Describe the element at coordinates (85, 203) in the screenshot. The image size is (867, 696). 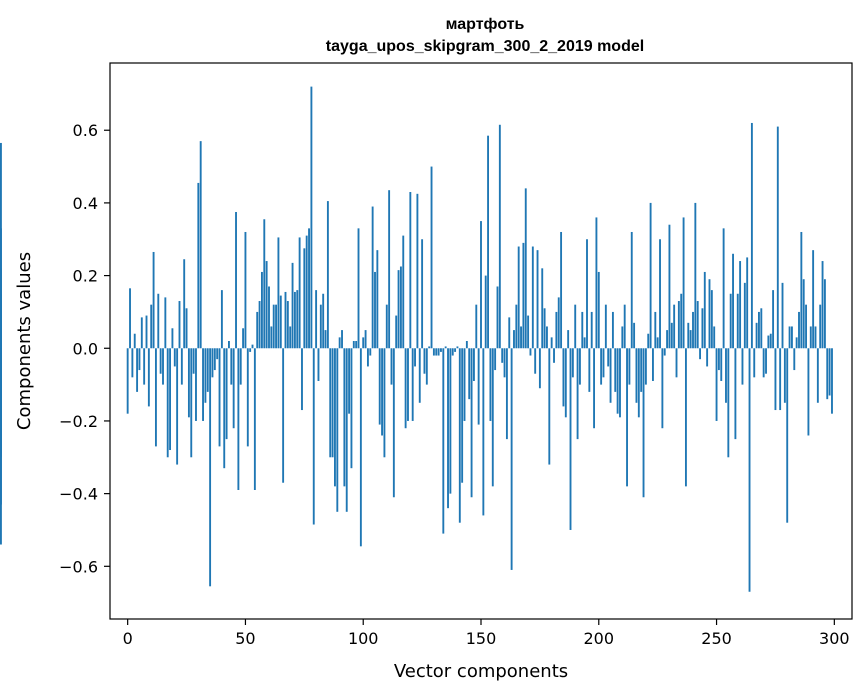
I see `y-tick-label: 0.4` at that location.